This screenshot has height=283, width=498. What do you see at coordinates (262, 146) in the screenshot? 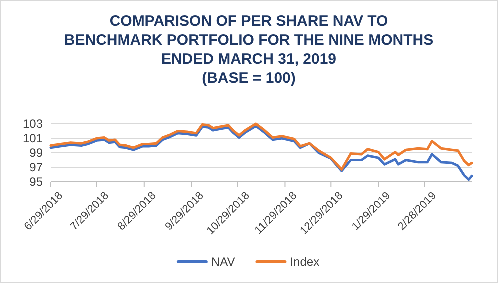
I see `line-series` at bounding box center [262, 146].